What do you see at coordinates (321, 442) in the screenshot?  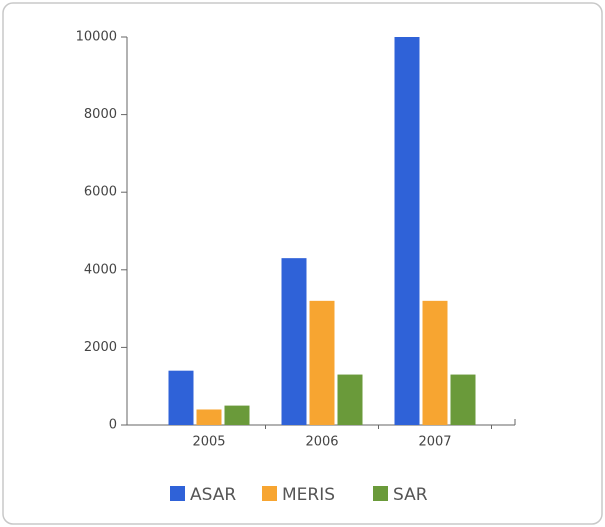 I see `x-tick-label: 2006` at bounding box center [321, 442].